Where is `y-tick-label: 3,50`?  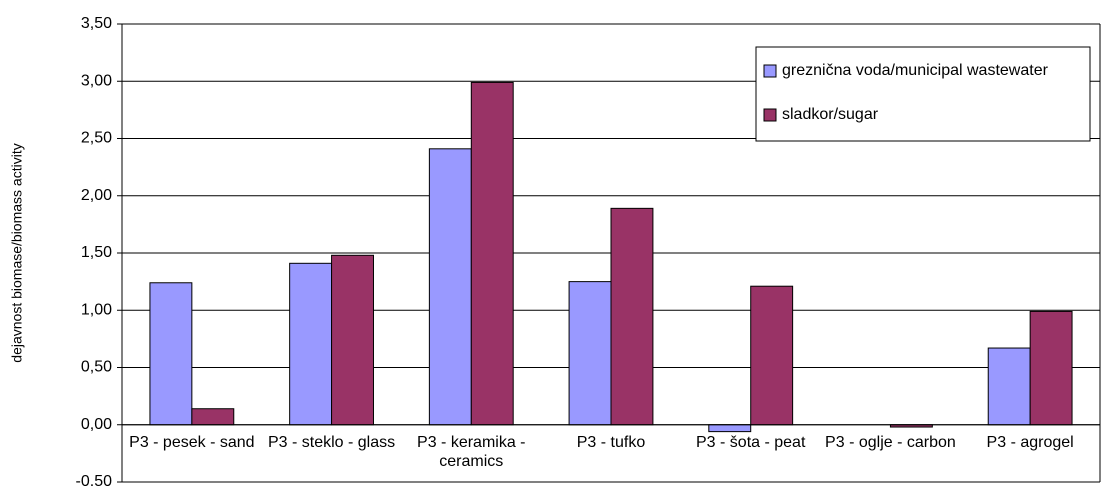
y-tick-label: 3,50 is located at coordinates (96, 23).